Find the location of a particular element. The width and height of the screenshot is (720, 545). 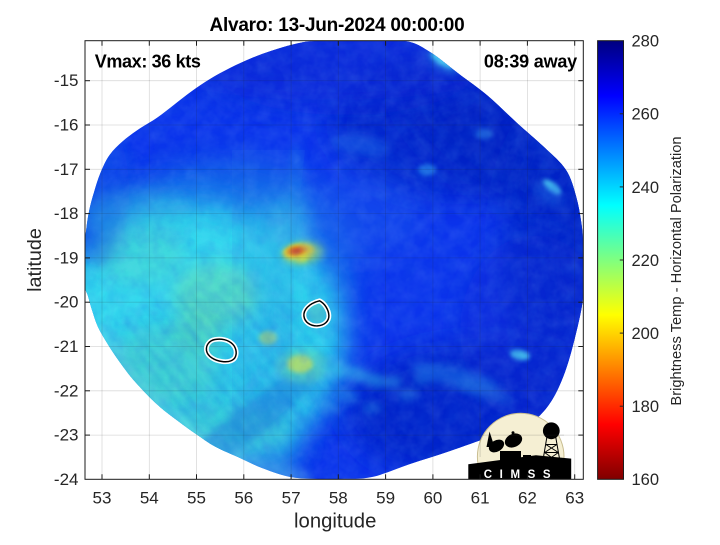

svg-text: 56 is located at coordinates (243, 498).